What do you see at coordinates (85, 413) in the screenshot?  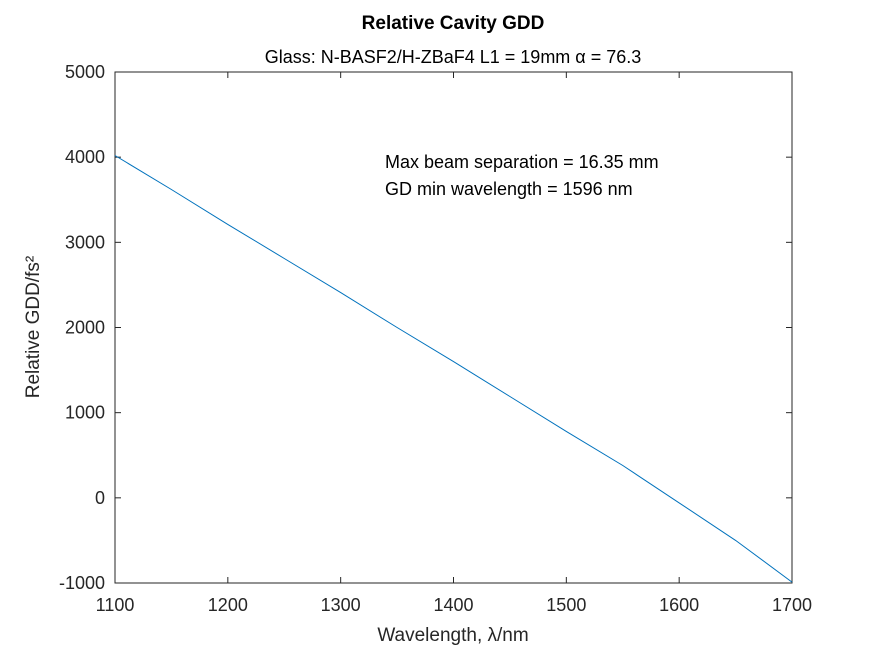 I see `y-tick-label: 1000` at bounding box center [85, 413].